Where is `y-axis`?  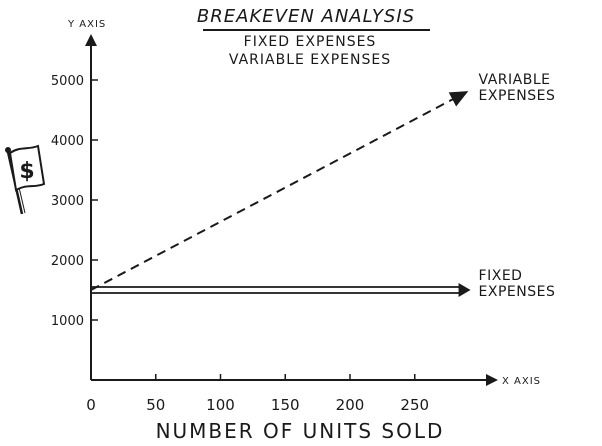
y-axis is located at coordinates (91, 207).